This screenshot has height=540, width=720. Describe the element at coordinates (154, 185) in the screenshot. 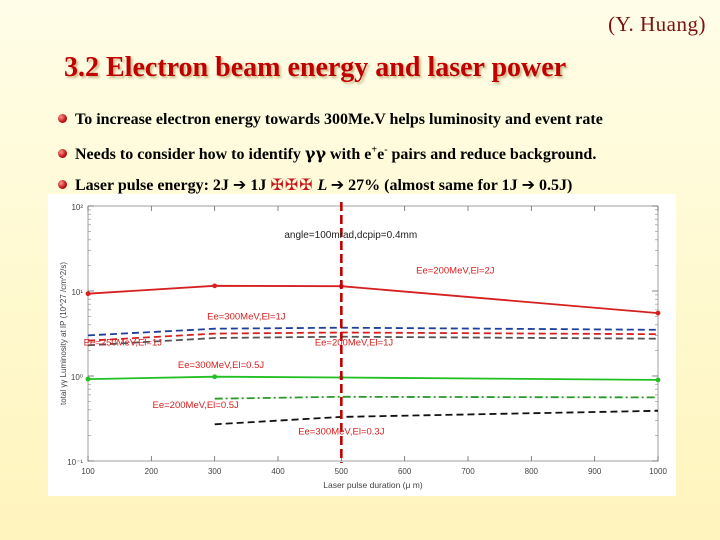

I see `bullet-text-pre: Laser pulse energy: 2J` at that location.